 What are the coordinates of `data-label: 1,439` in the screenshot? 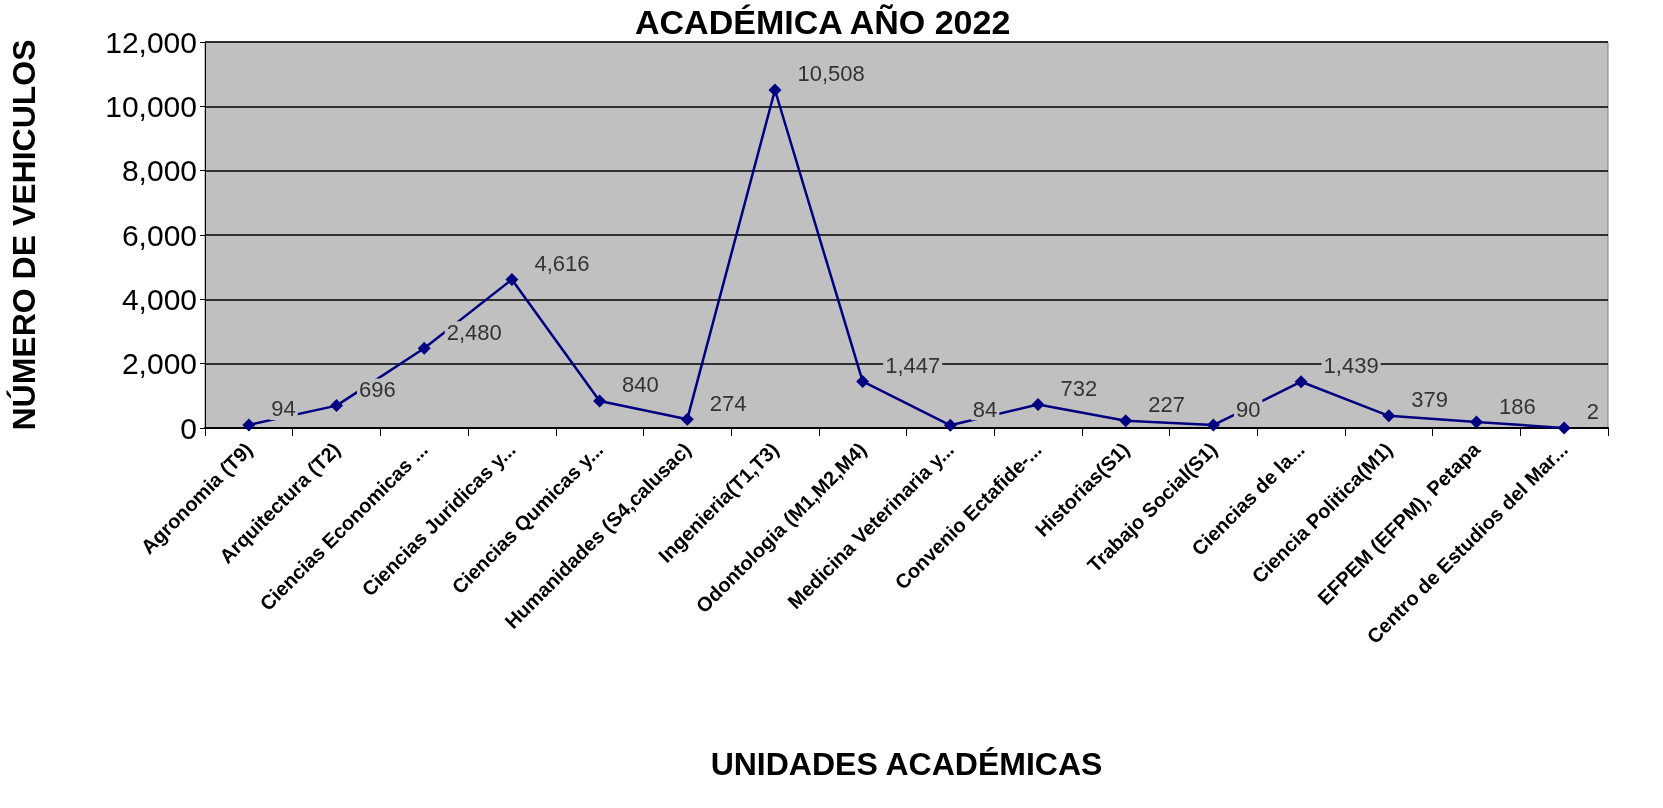 It's located at (1351, 366).